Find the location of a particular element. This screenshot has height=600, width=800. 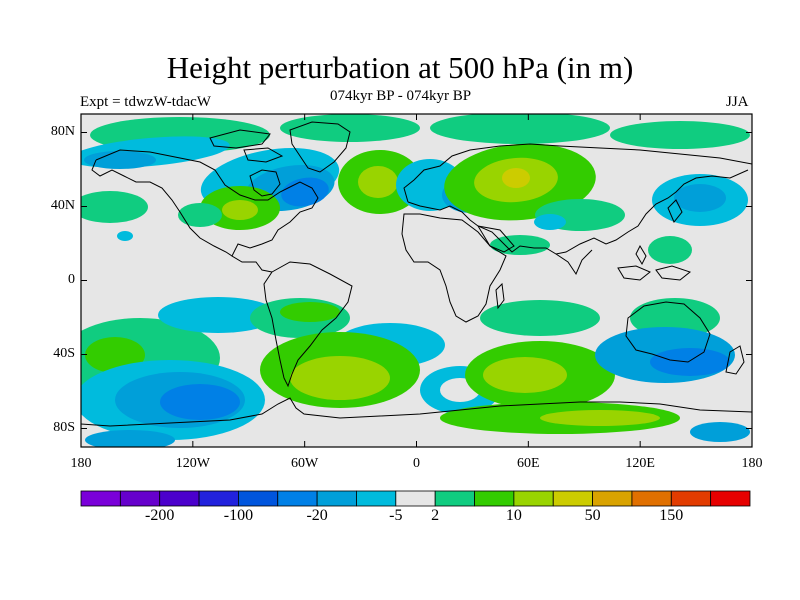

map-subtitle: 074kyr BP - 074kyr BP is located at coordinates (401, 96).